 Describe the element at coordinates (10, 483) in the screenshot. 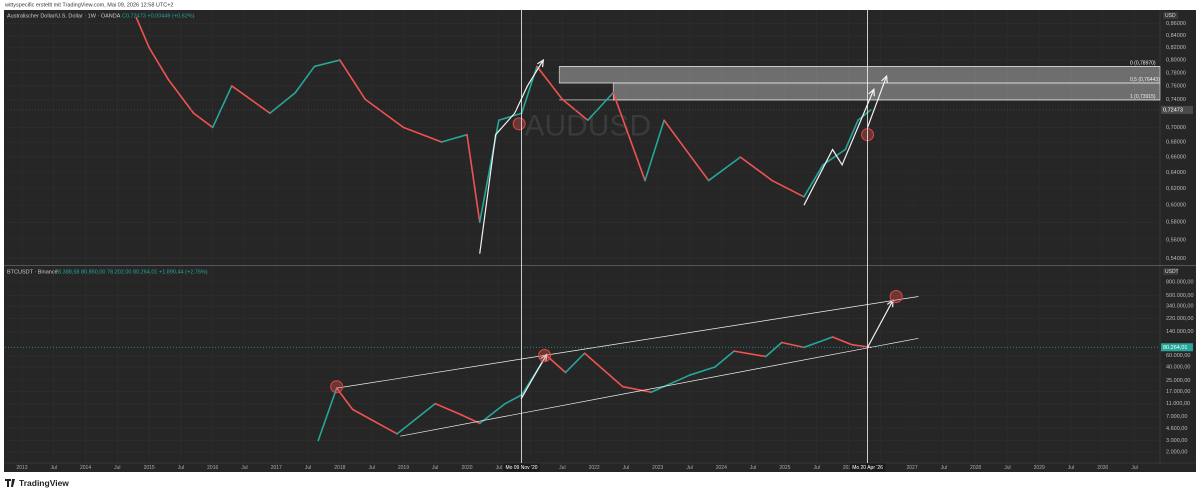

I see `logo-icon` at that location.